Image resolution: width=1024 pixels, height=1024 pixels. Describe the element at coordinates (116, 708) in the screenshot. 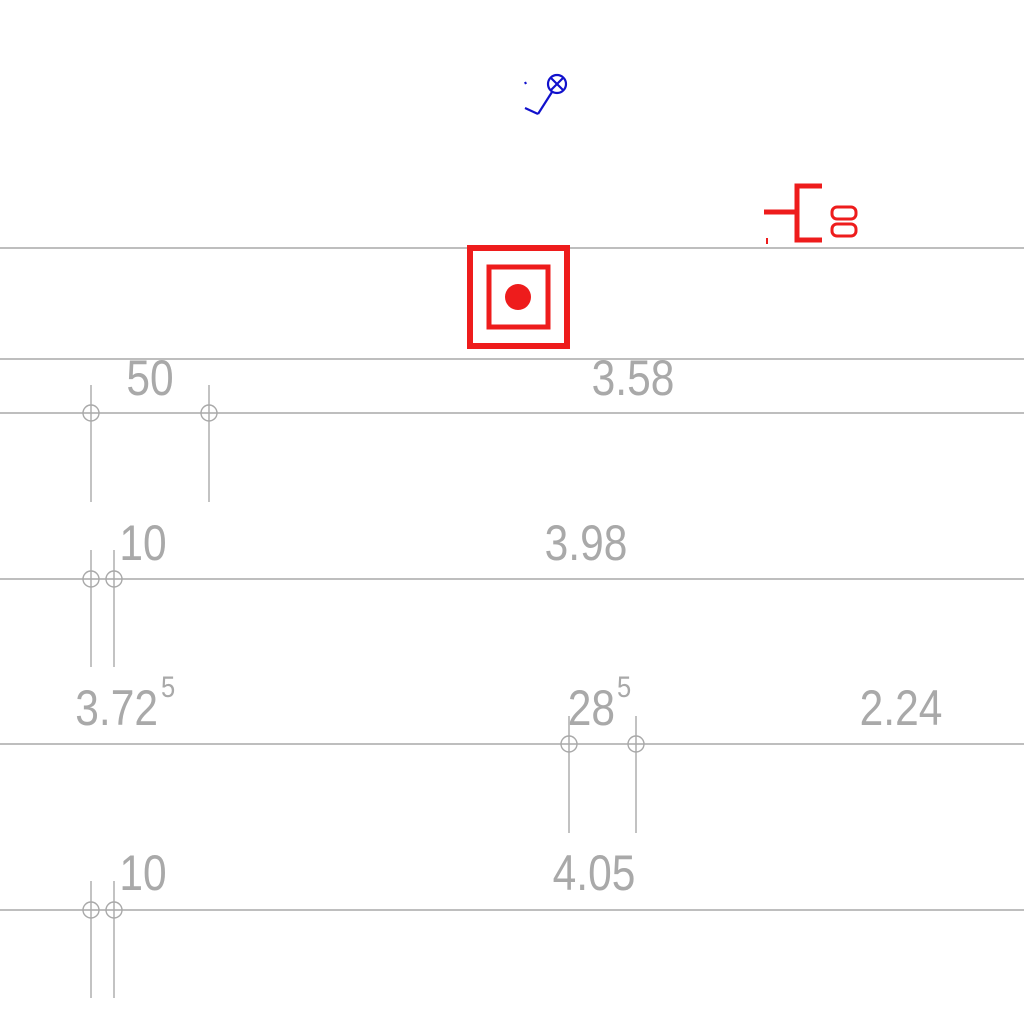

I see `dimension-label-372: 3.72` at that location.